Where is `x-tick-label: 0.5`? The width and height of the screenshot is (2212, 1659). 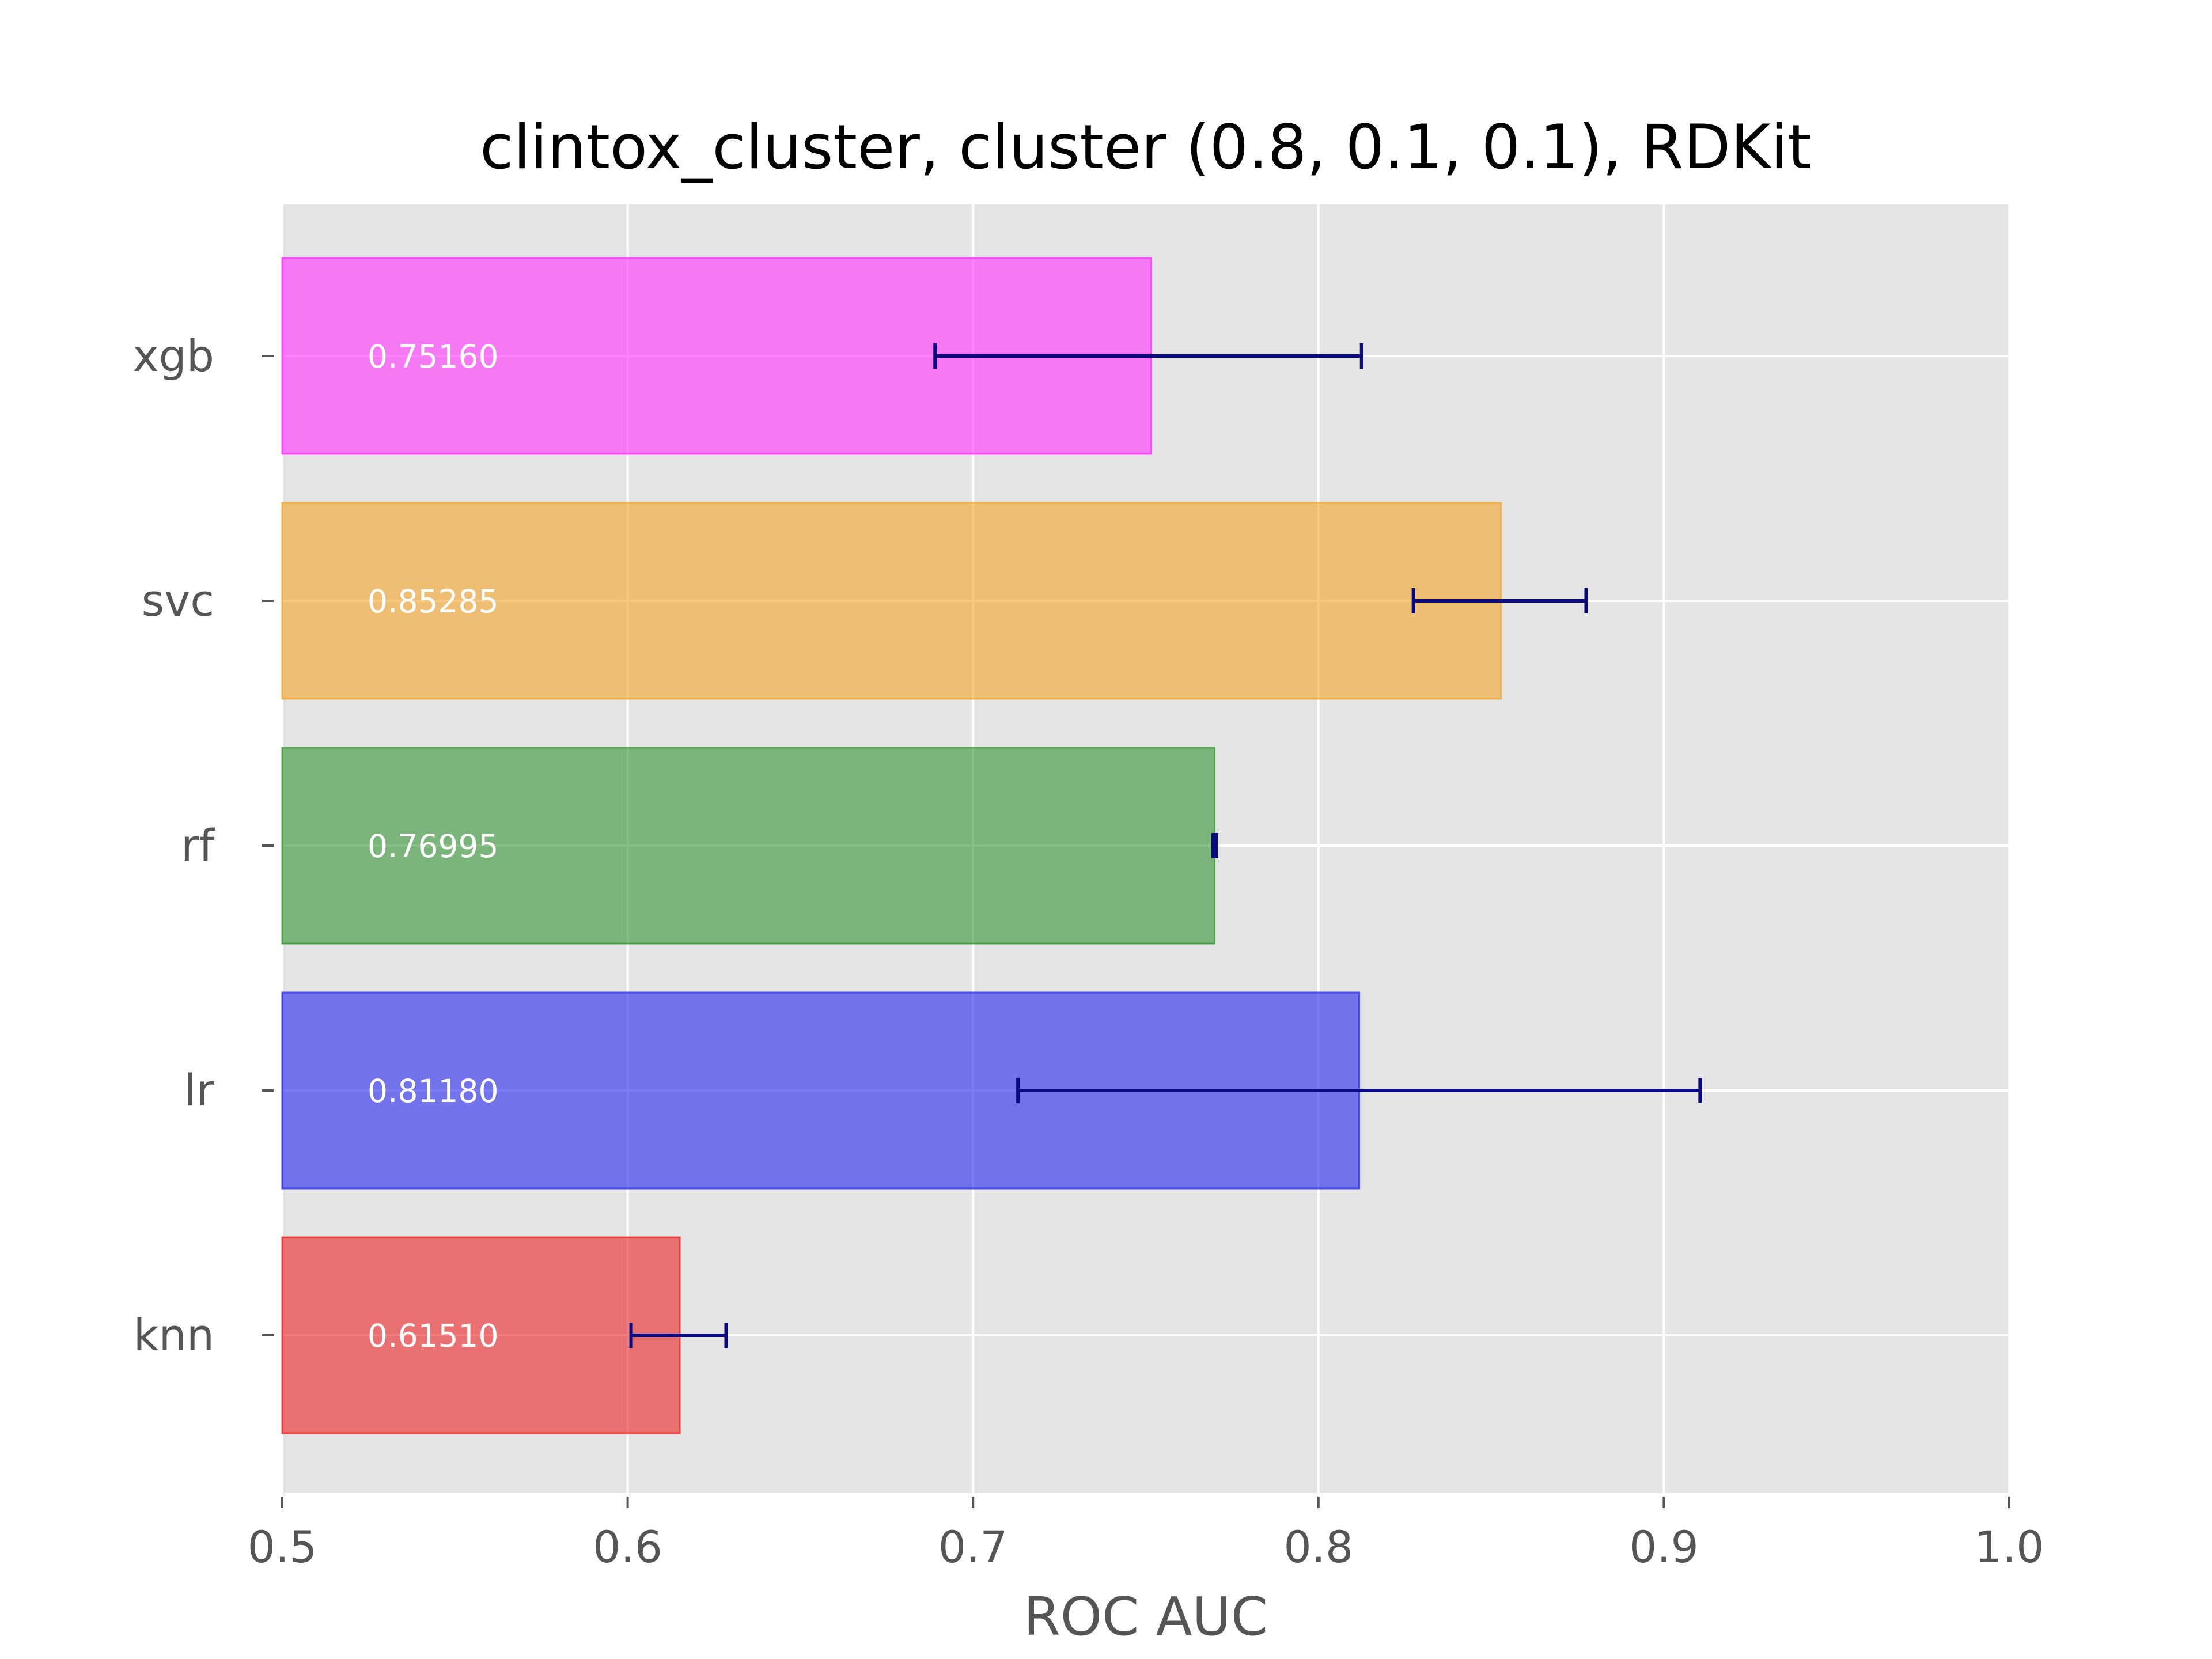 x-tick-label: 0.5 is located at coordinates (282, 1547).